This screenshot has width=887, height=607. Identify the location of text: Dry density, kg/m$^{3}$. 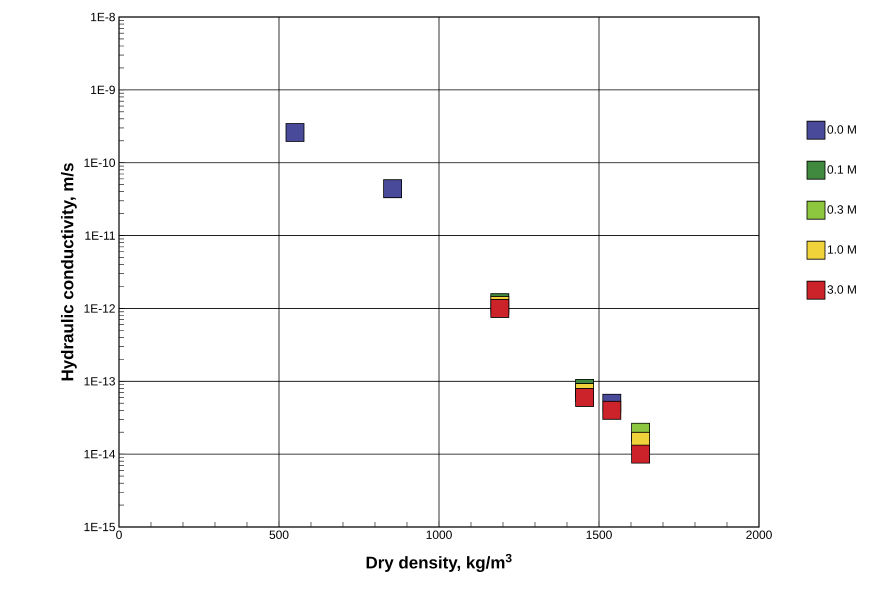
(439, 563).